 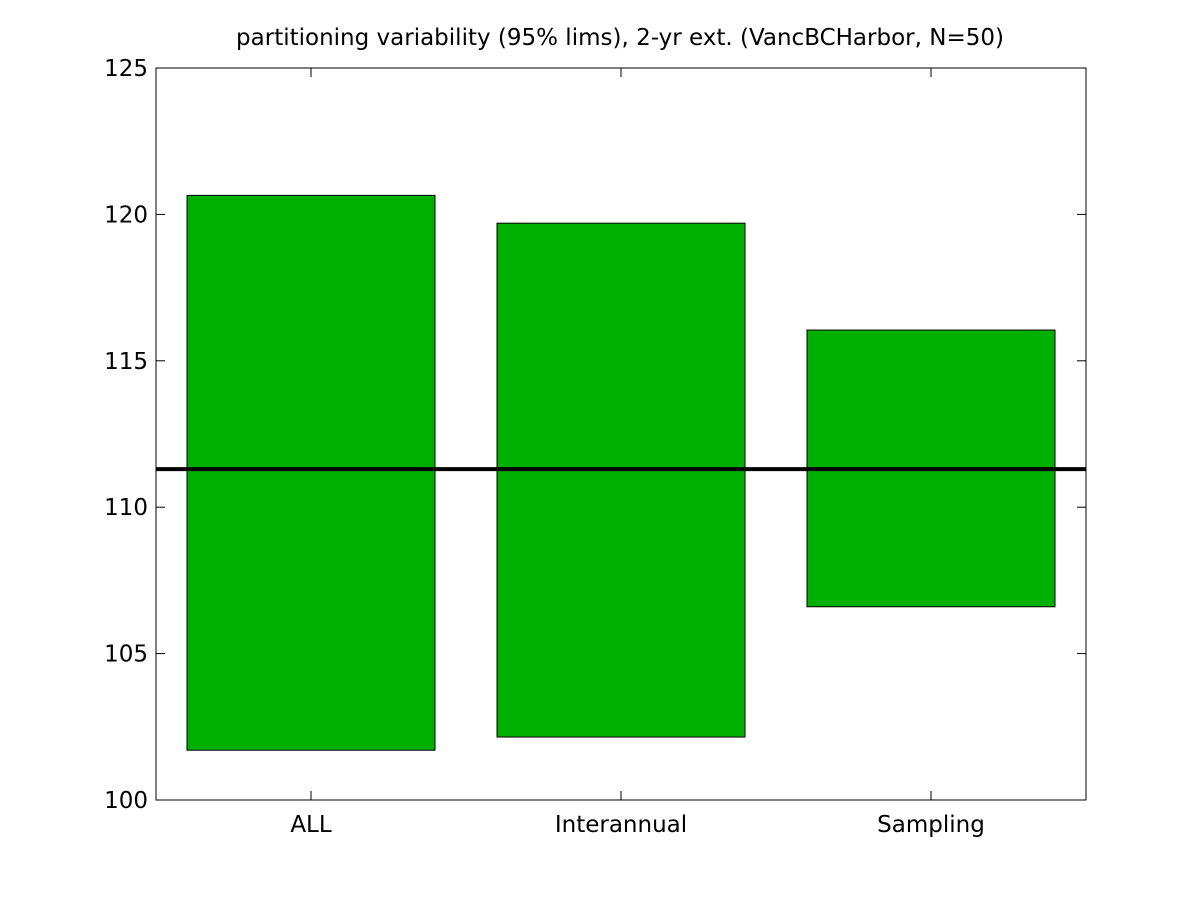 I want to click on x-tick-label-sampling: Sampling, so click(x=931, y=825).